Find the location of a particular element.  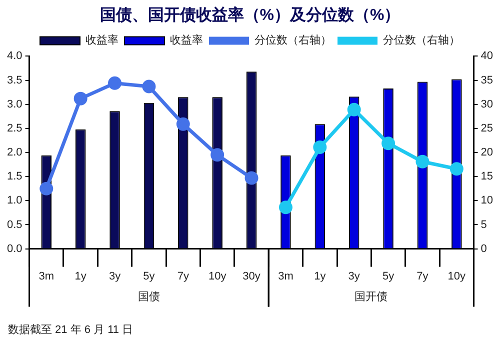

y-tick-label: 3.5 is located at coordinates (14, 80).